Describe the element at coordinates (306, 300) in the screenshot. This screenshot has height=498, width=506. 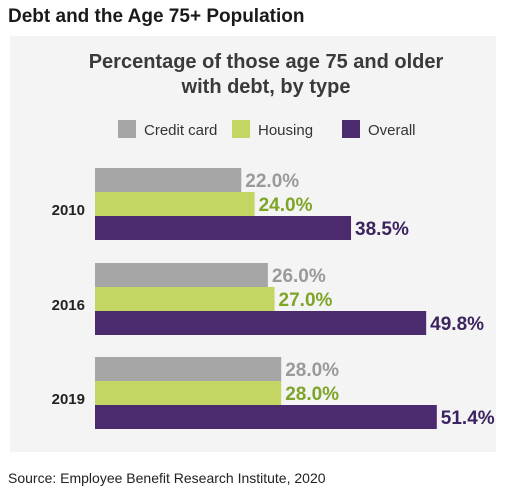
I see `data-label-housing-2016: 27.0%` at that location.